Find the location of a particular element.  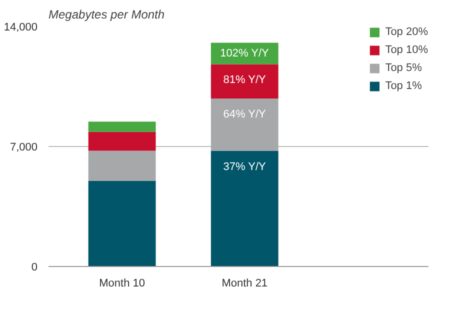

legend-label: Top 10% is located at coordinates (406, 50).